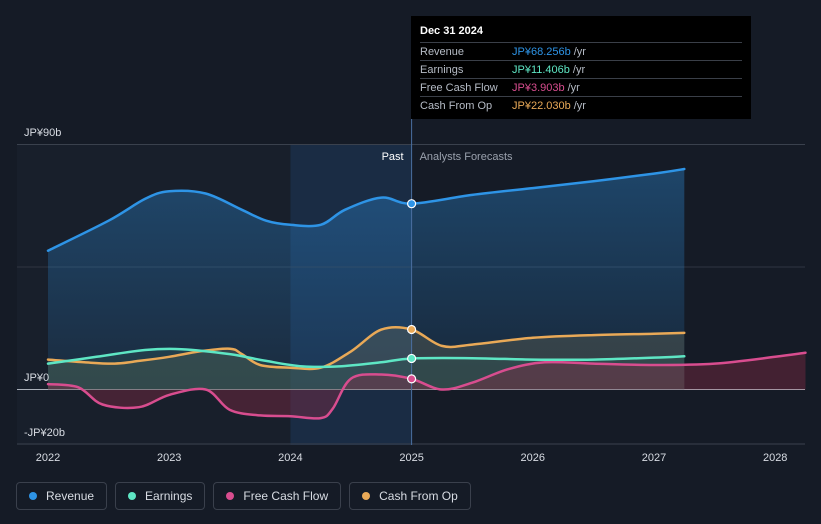 Image resolution: width=821 pixels, height=524 pixels. I want to click on legend-item-revenue: Revenue, so click(62, 496).